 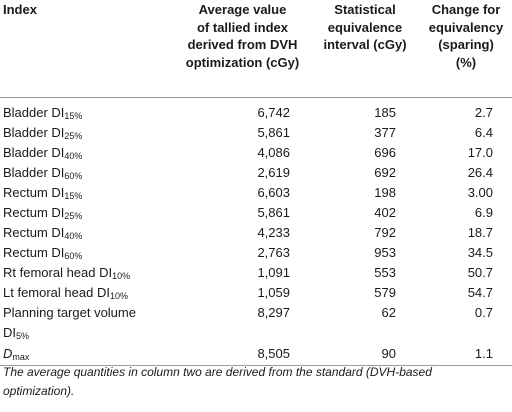 What do you see at coordinates (480, 292) in the screenshot?
I see `change-value: 54.7` at bounding box center [480, 292].